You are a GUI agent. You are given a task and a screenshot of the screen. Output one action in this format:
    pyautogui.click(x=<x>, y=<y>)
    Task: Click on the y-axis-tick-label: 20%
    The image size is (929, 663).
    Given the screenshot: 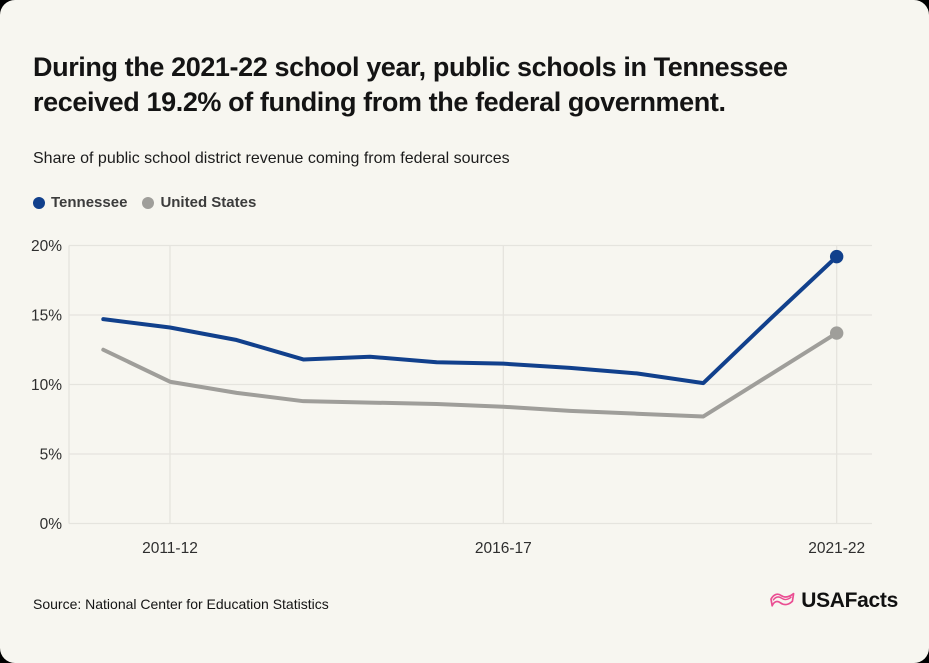 What is the action you would take?
    pyautogui.click(x=46, y=246)
    